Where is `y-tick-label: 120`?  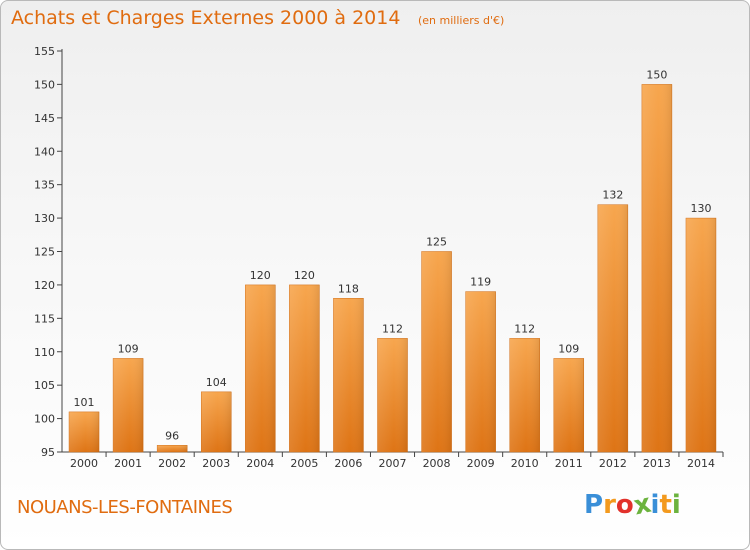 y-tick-label: 120 is located at coordinates (44, 285).